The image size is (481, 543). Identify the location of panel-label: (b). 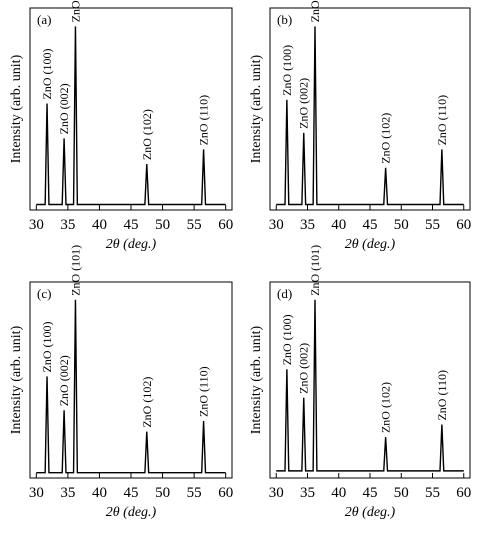
(284, 19).